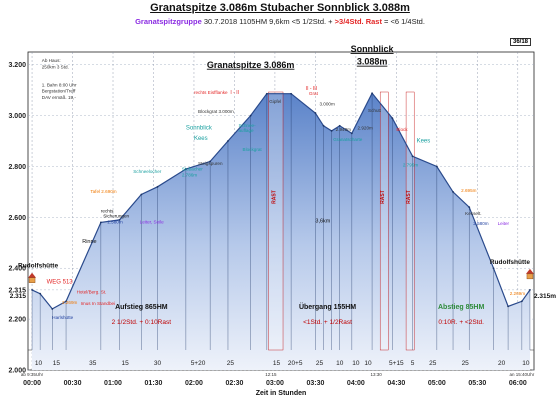  I want to click on x-tick-label: 03:00, so click(275, 383).